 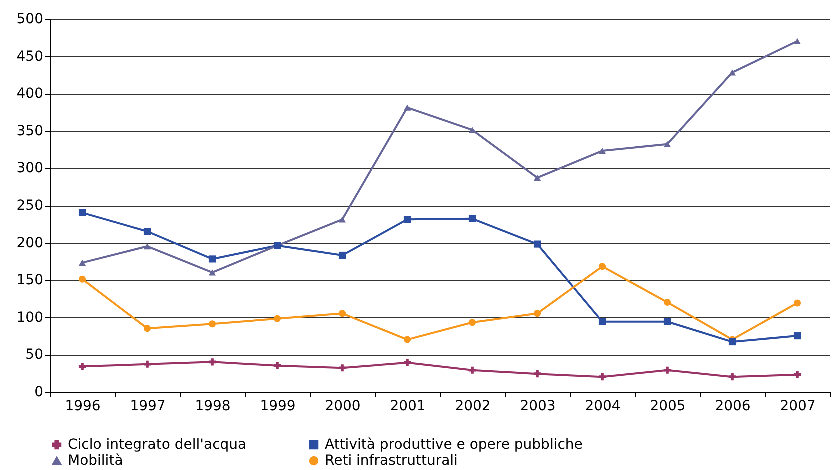 I want to click on legend-label: Mobilità, so click(x=96, y=461).